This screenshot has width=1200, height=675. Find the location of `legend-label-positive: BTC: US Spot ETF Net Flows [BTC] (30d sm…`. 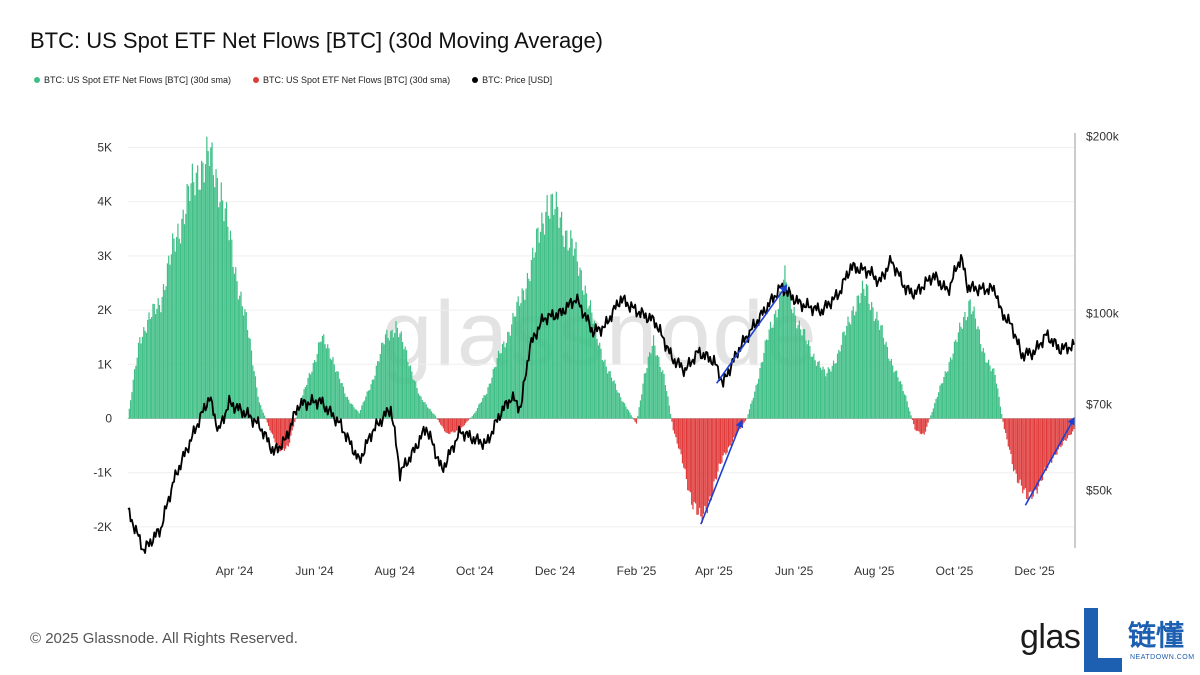

legend-label-positive: BTC: US Spot ETF Net Flows [BTC] (30d sm… is located at coordinates (138, 80).